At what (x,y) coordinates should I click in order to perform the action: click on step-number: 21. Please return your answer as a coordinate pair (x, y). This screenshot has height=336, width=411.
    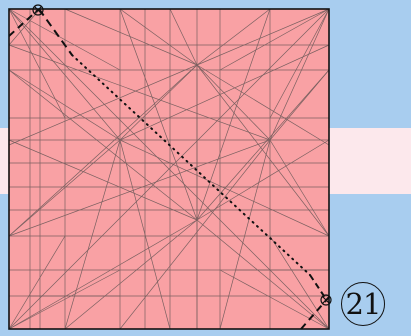
    Looking at the image, I should click on (363, 304).